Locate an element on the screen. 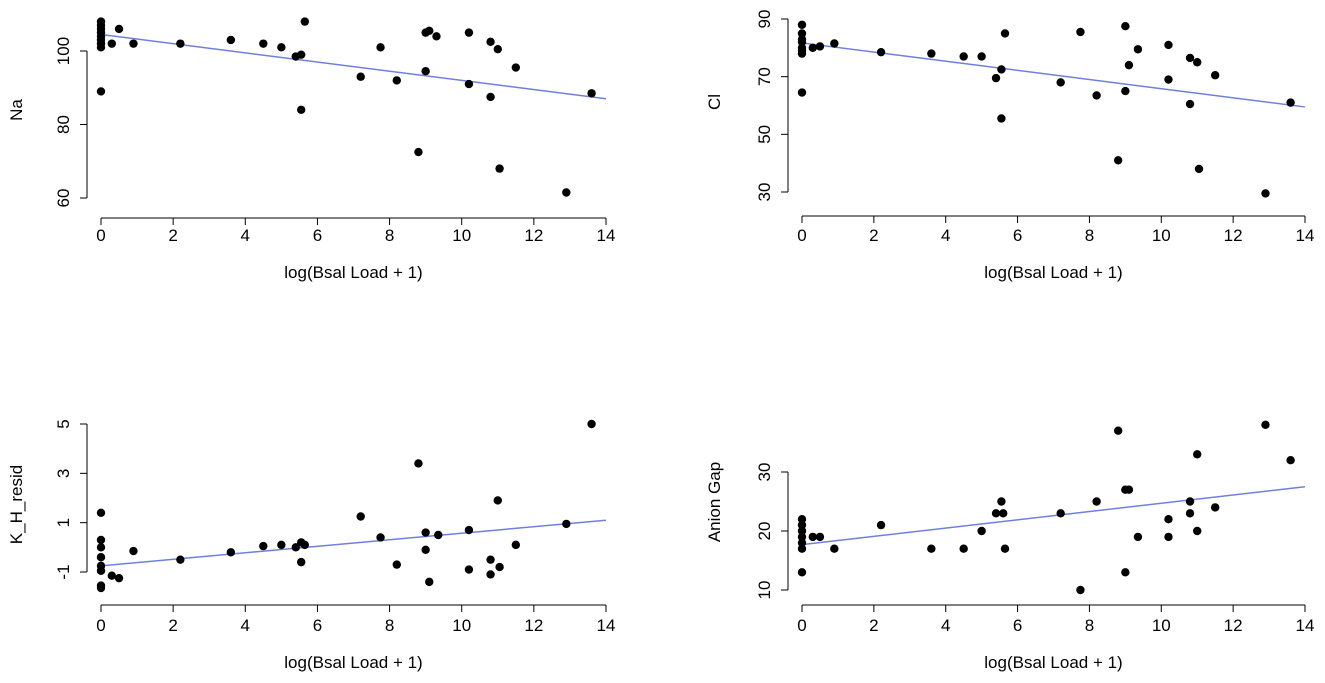 The height and width of the screenshot is (683, 1325). y-tick-label: 80 is located at coordinates (63, 124).